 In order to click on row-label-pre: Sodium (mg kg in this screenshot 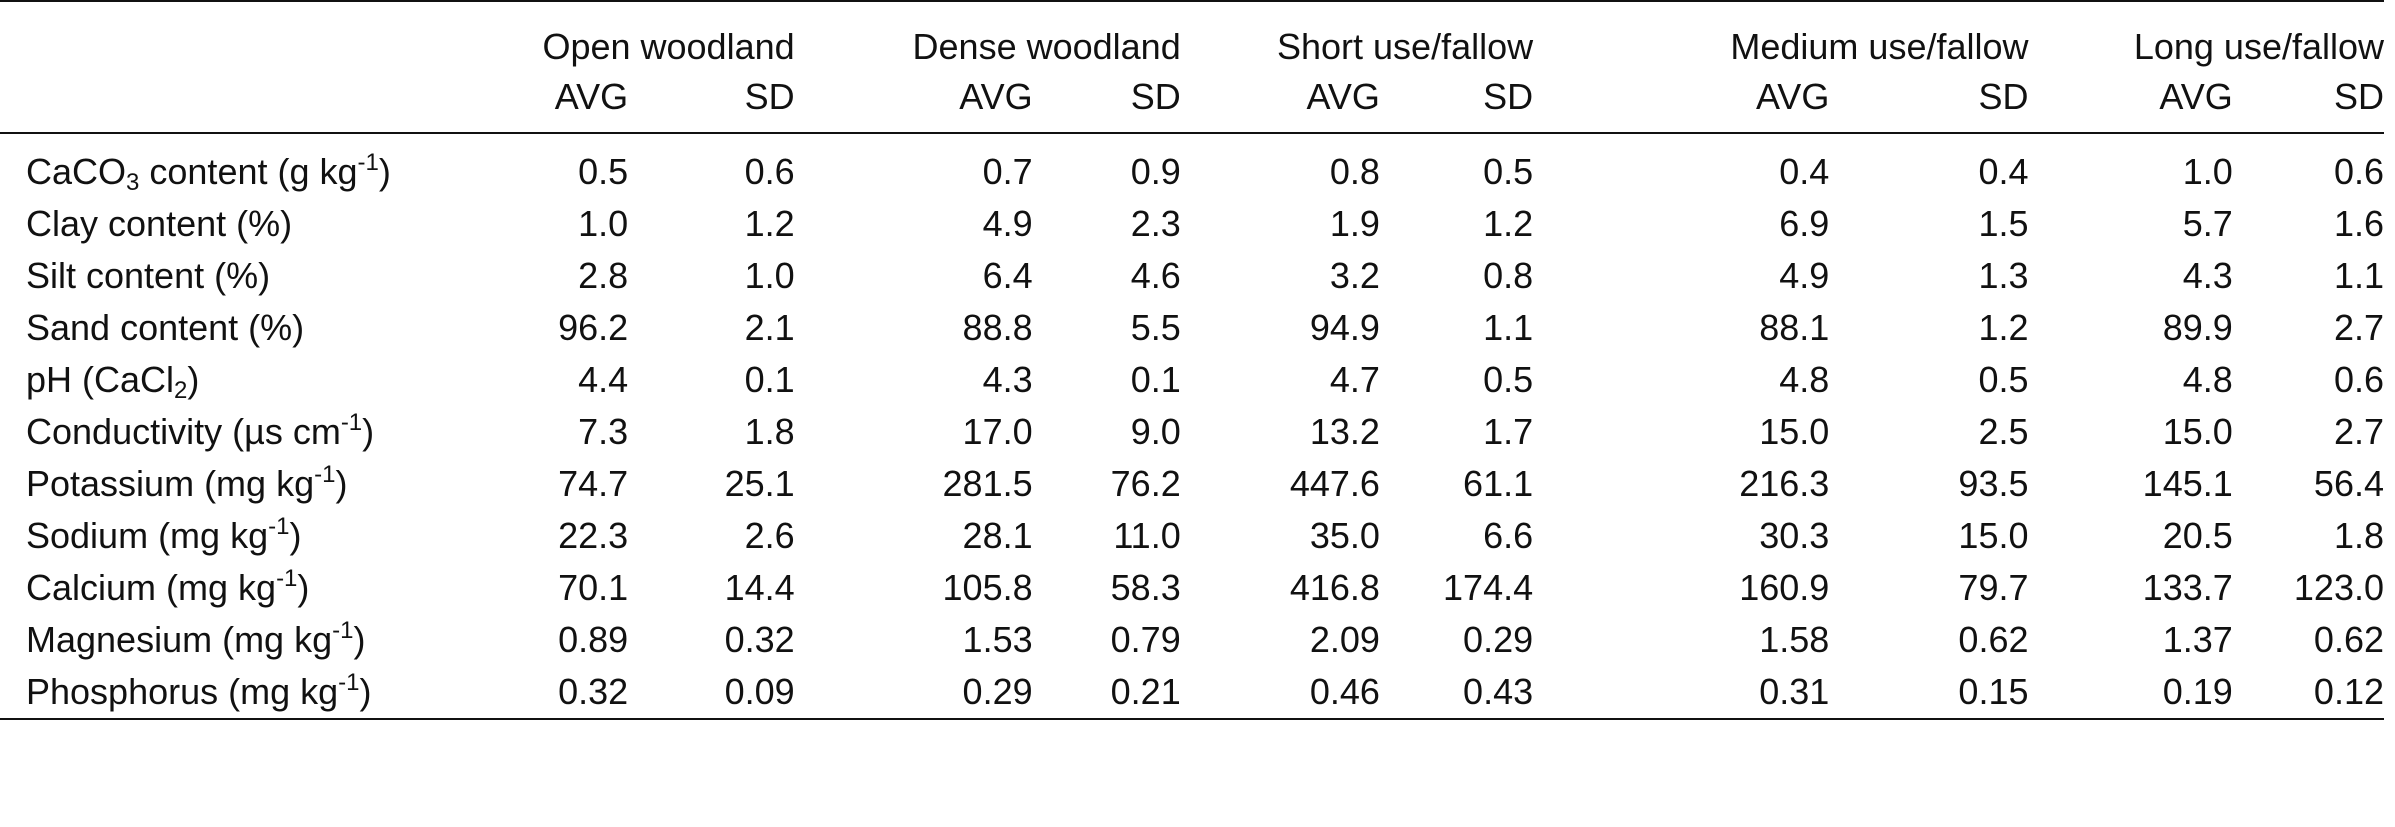, I will do `click(147, 535)`.